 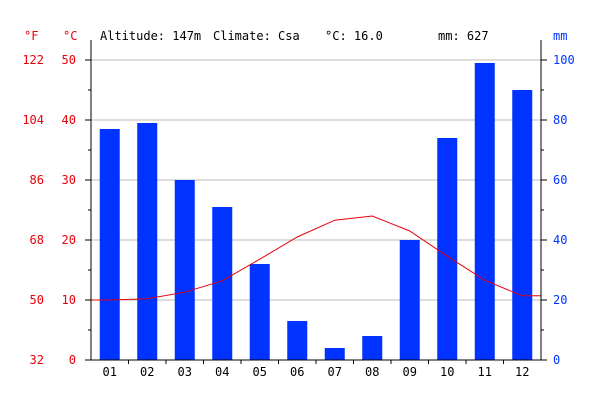 What do you see at coordinates (69, 240) in the screenshot?
I see `celsius-tick-label: 20` at bounding box center [69, 240].